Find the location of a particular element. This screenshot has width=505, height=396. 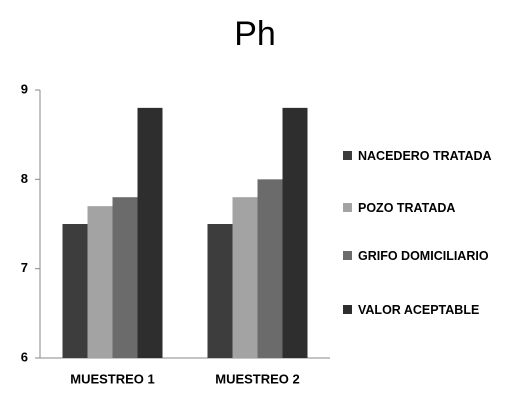

legend-label: NACEDERO TRATADA is located at coordinates (425, 156).